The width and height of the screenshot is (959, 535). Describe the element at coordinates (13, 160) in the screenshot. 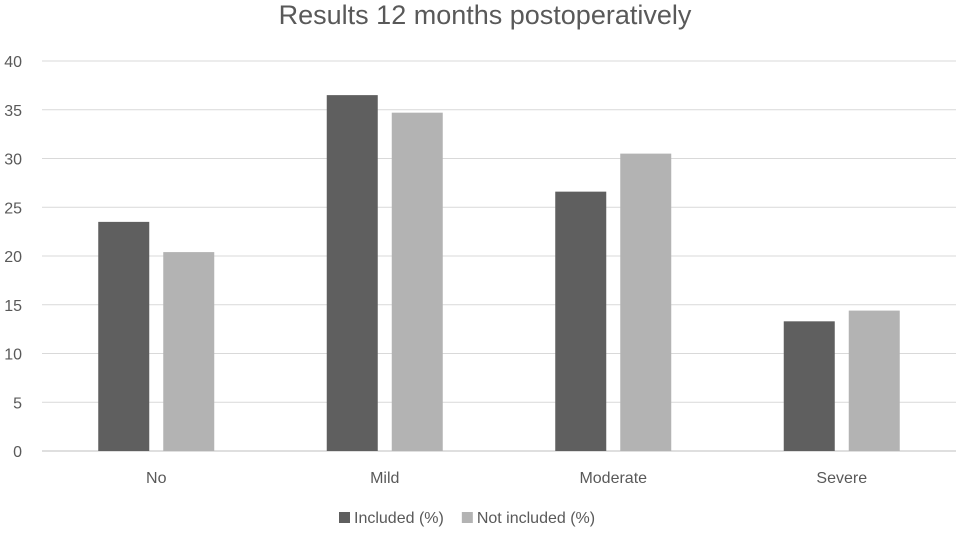

I see `y-tick-label: 30` at that location.